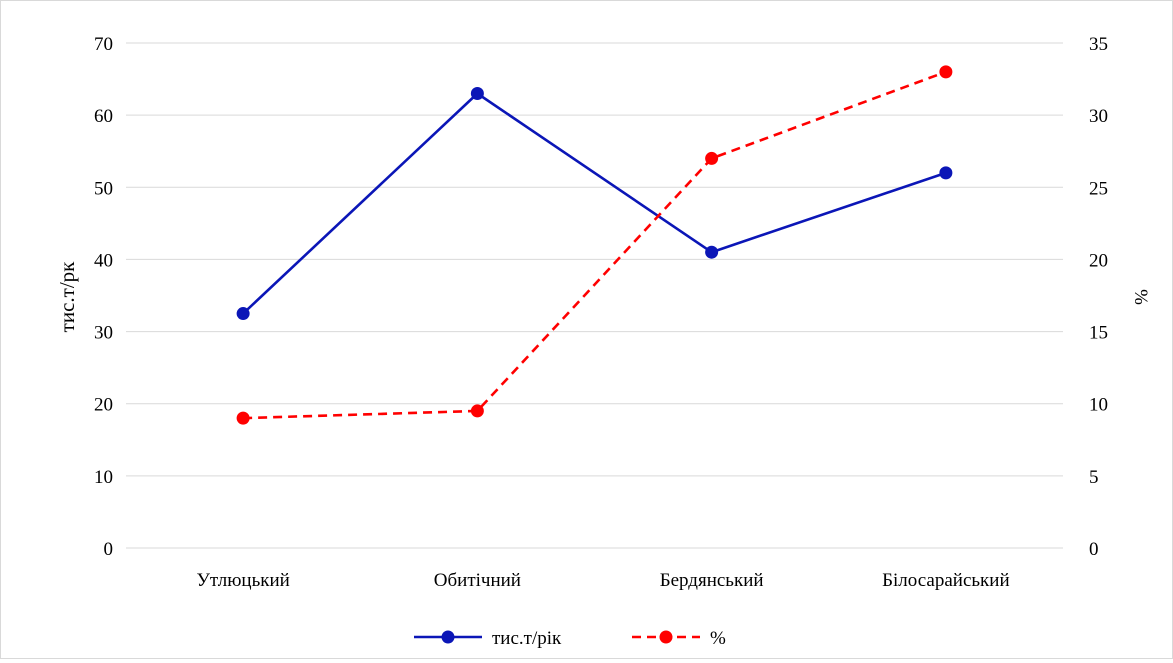 The width and height of the screenshot is (1173, 663). Describe the element at coordinates (1098, 116) in the screenshot. I see `y-tick-label-right: 30` at that location.